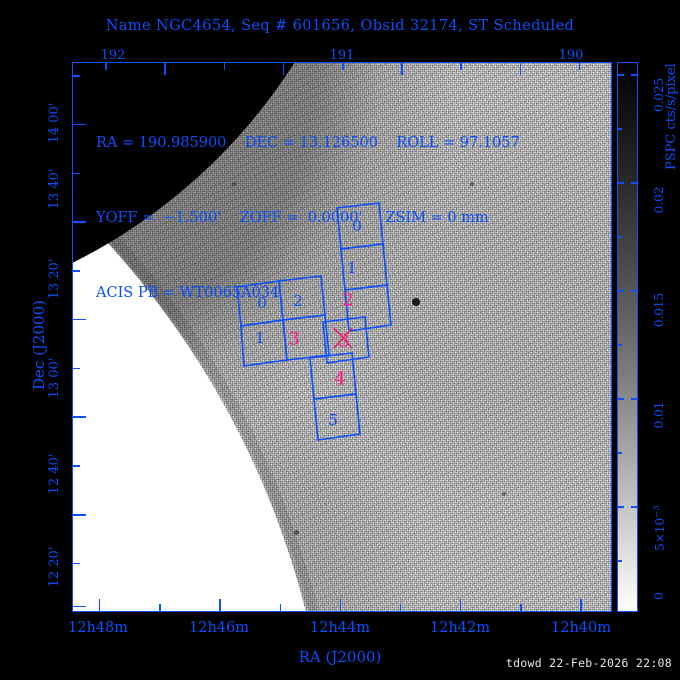 The width and height of the screenshot is (680, 680). What do you see at coordinates (54, 474) in the screenshot?
I see `left-tick-label: 12 40'` at bounding box center [54, 474].